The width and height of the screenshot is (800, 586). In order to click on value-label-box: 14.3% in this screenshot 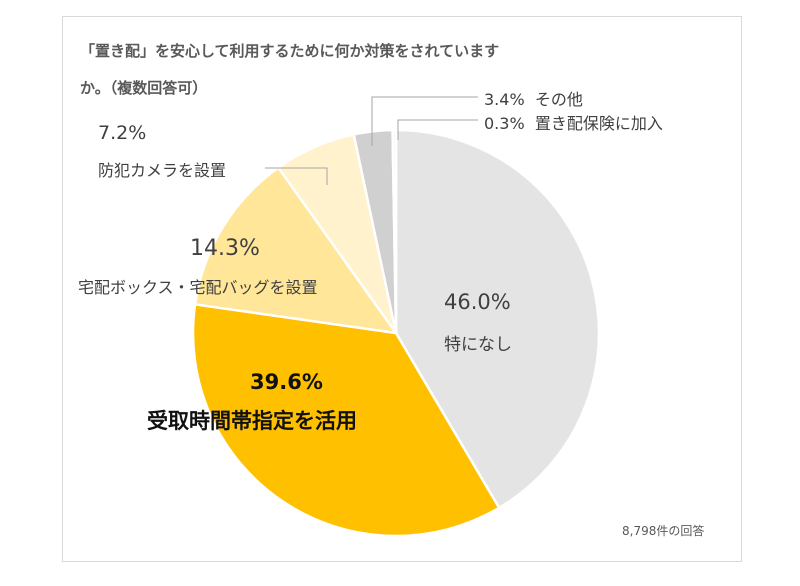, I will do `click(225, 248)`.